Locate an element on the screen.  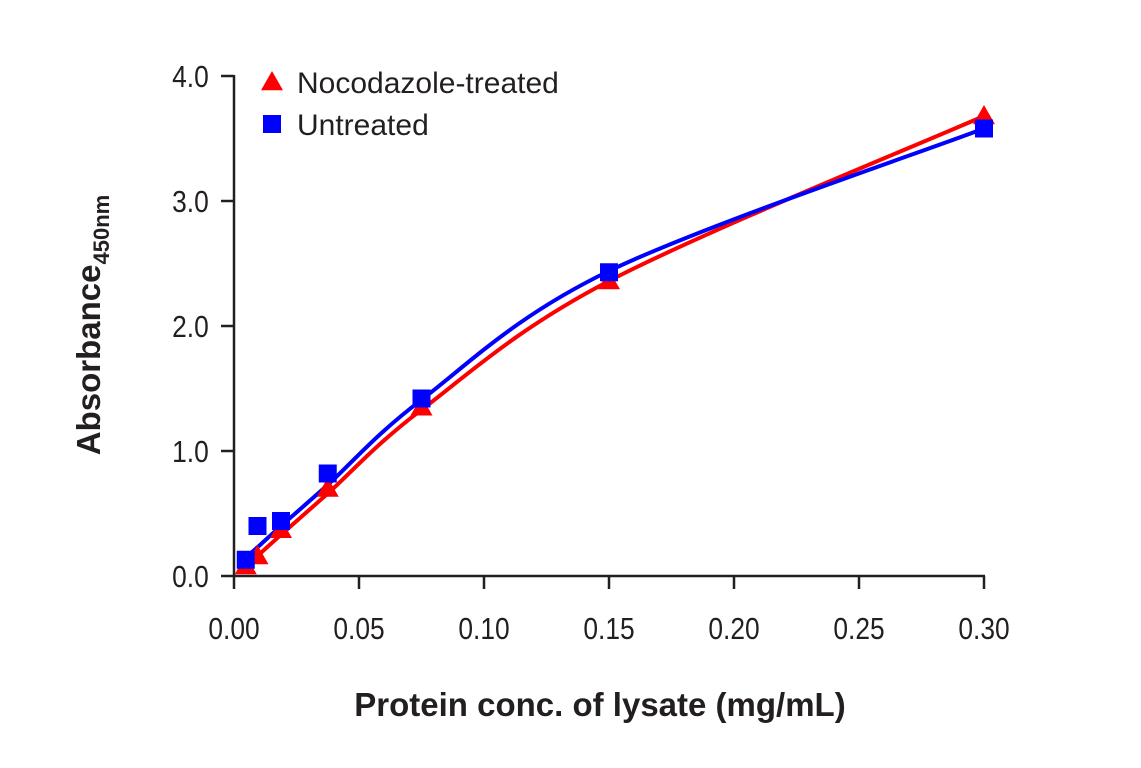
x-tick-label: 0.25 is located at coordinates (858, 629).